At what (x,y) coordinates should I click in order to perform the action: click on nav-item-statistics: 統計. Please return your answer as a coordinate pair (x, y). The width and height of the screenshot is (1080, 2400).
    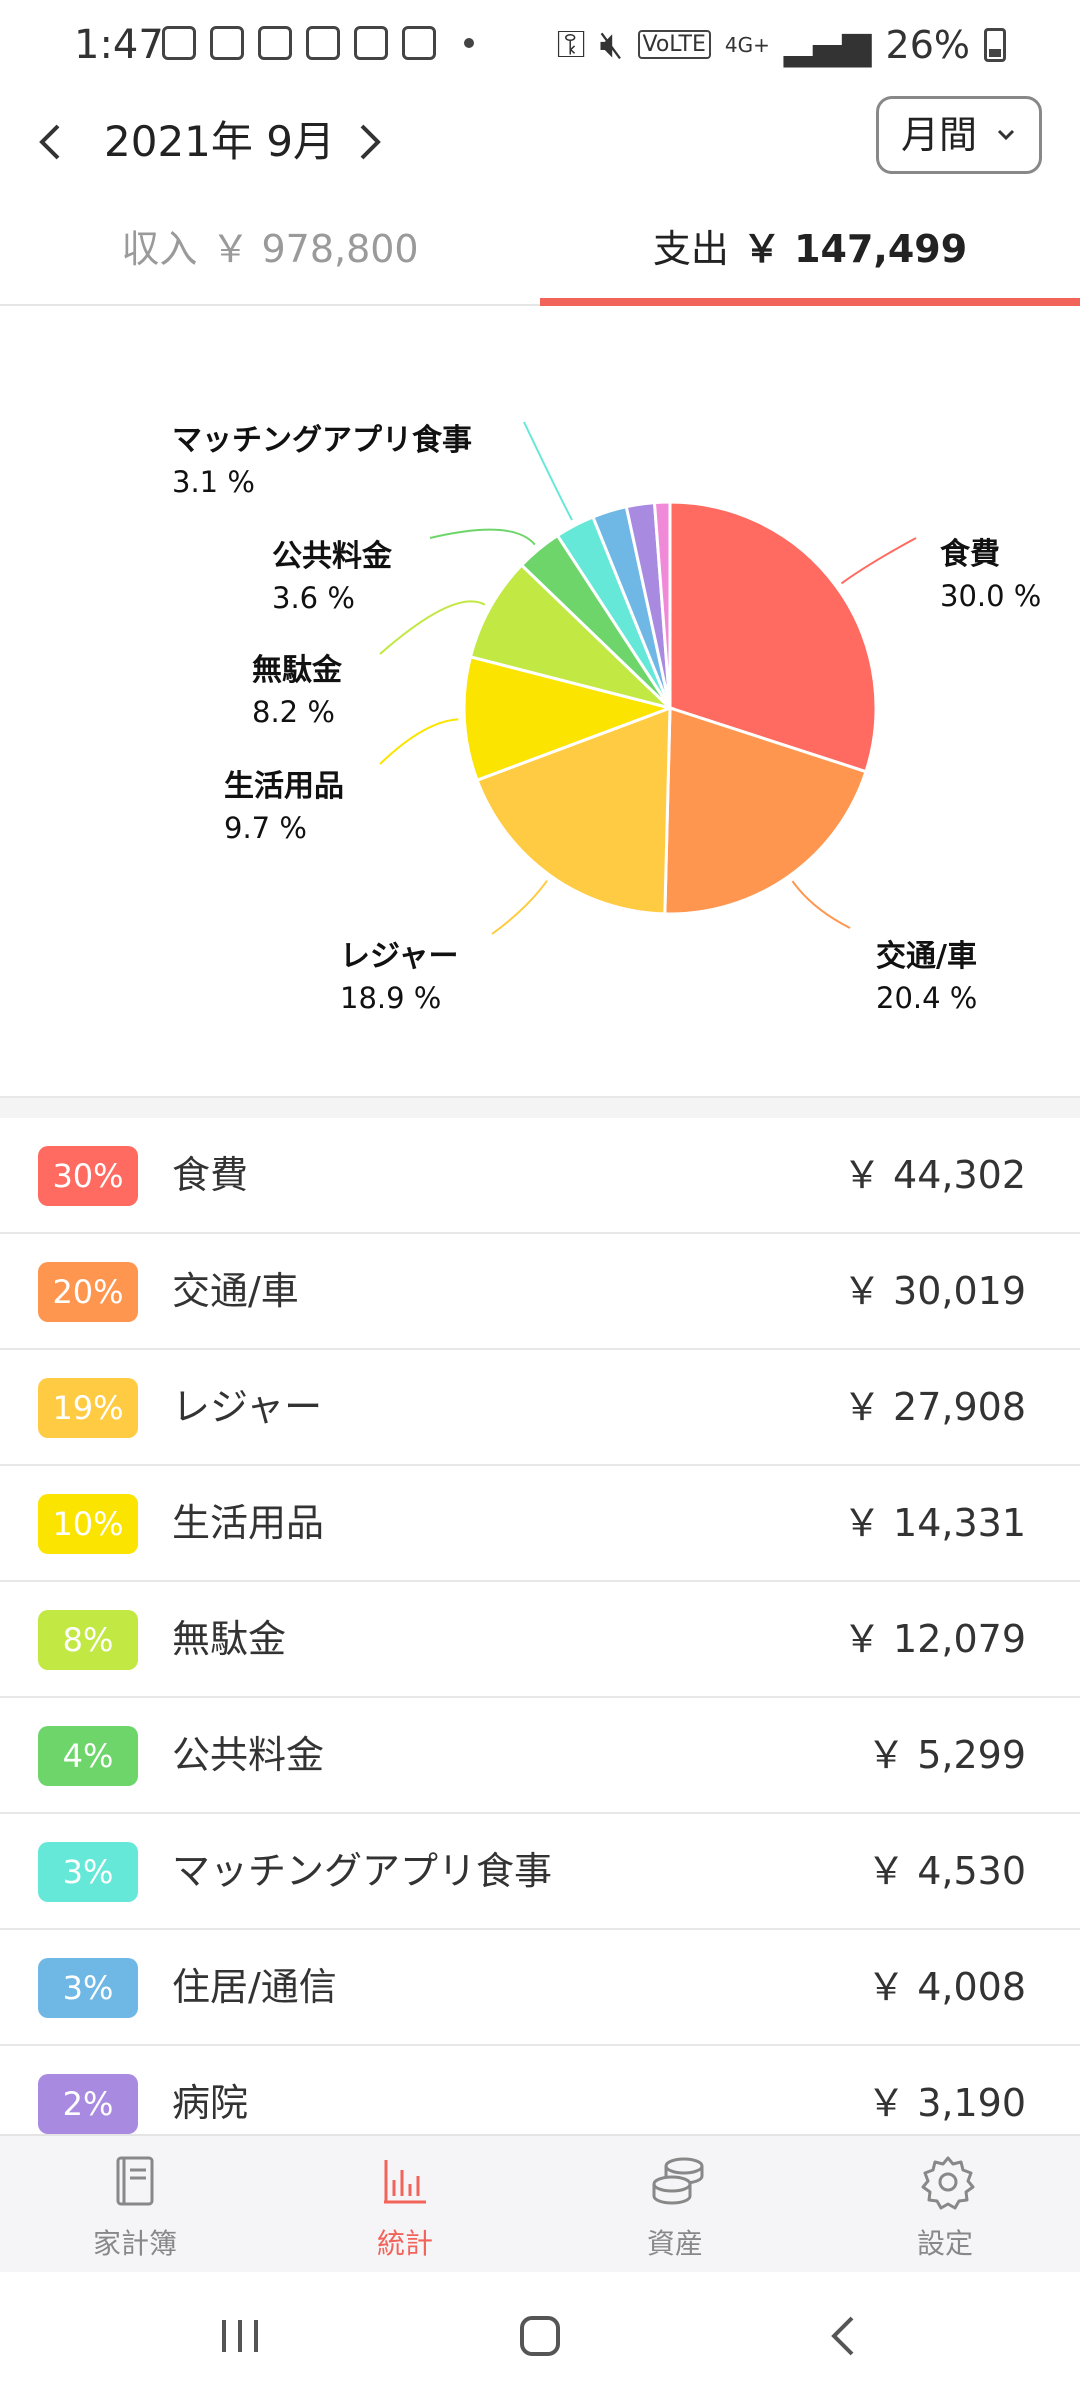
    Looking at the image, I should click on (405, 2205).